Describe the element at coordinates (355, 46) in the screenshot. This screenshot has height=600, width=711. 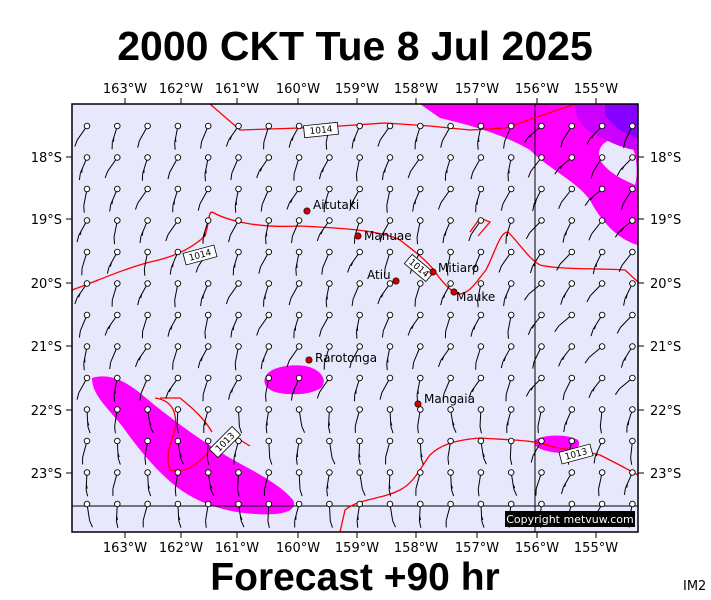
I see `map-title: 2000 CKT Tue 8 Jul 2025` at that location.